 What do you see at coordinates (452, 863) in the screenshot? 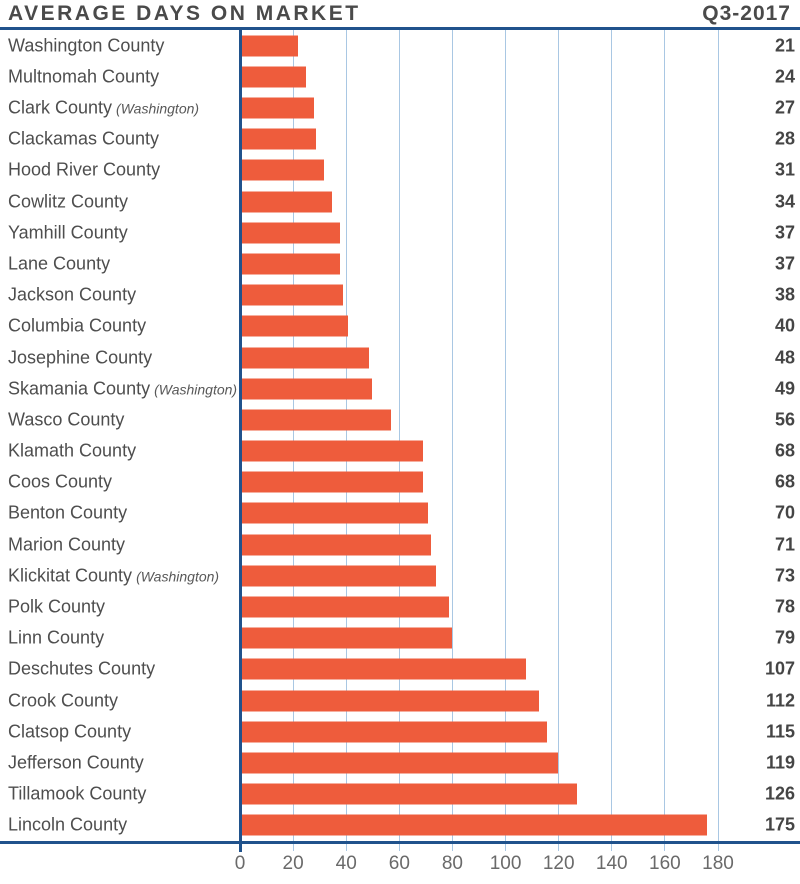
I see `x-tick-label: 80` at bounding box center [452, 863].